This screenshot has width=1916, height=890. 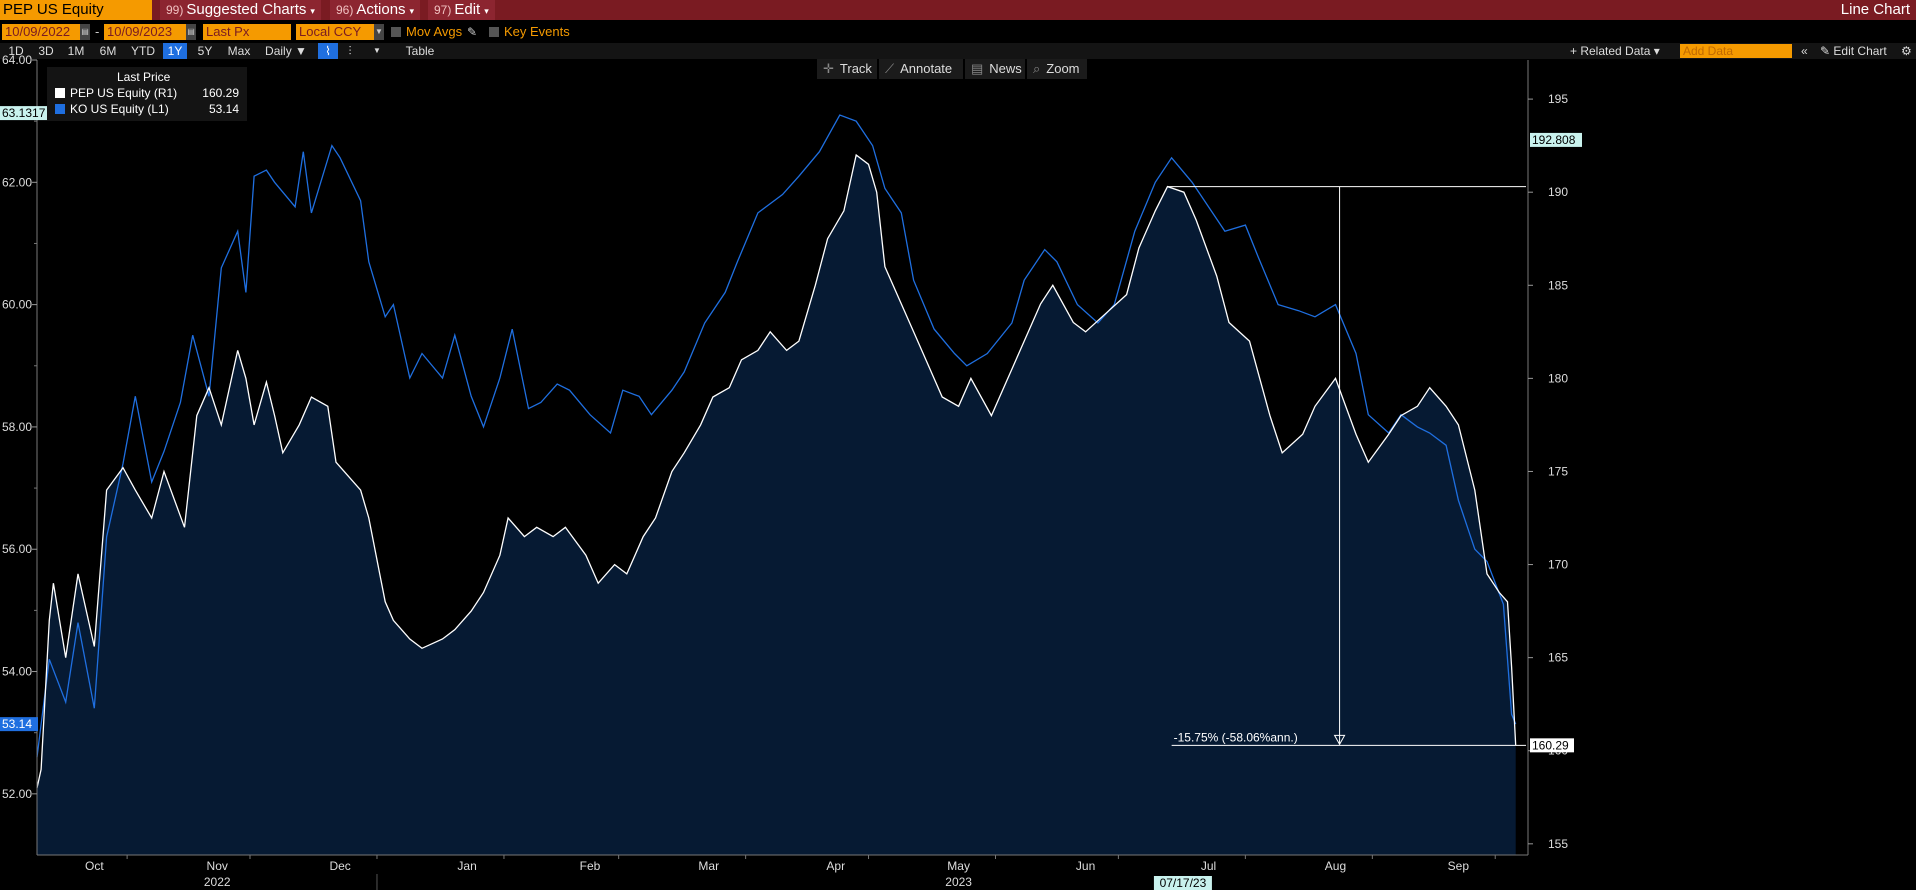 I want to click on right-tick-label: 195, so click(x=1558, y=99).